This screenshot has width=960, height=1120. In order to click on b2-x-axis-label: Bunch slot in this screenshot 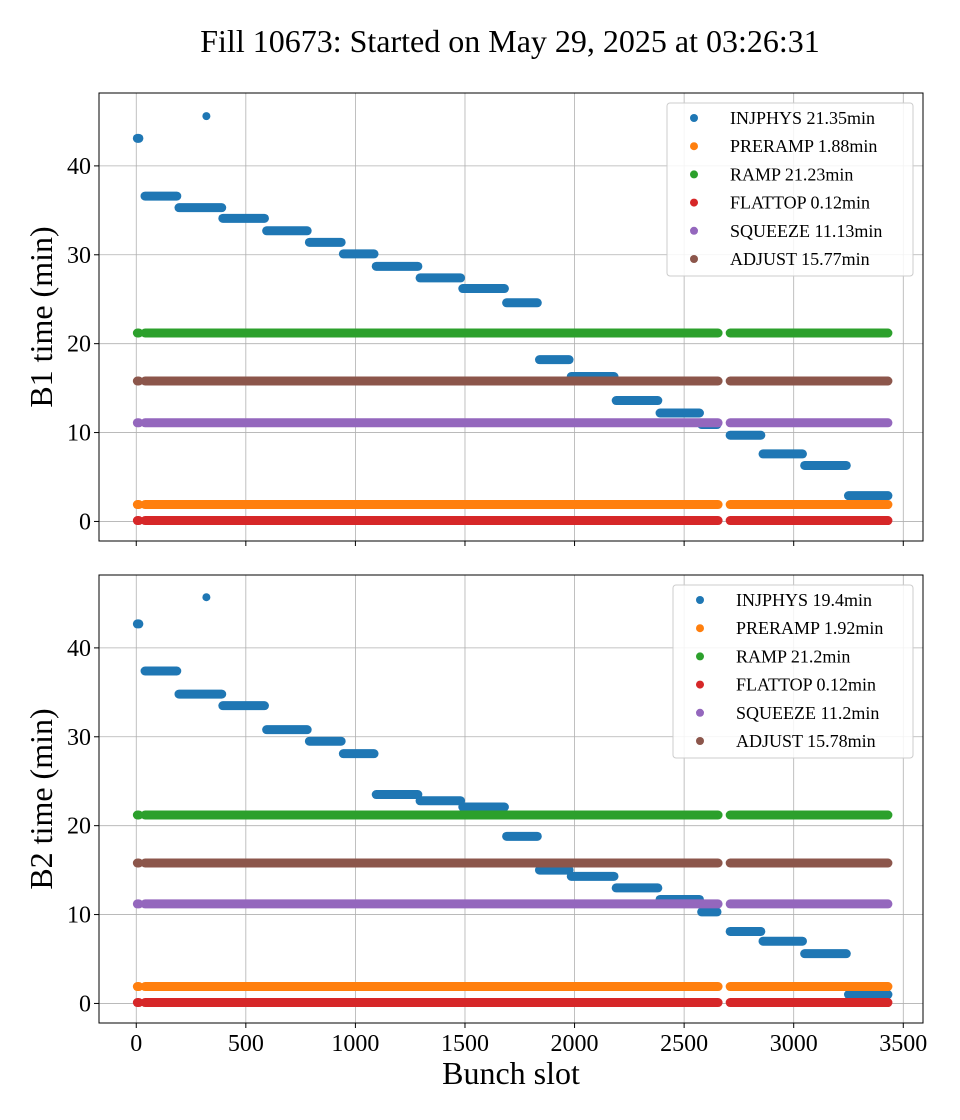, I will do `click(511, 1073)`.